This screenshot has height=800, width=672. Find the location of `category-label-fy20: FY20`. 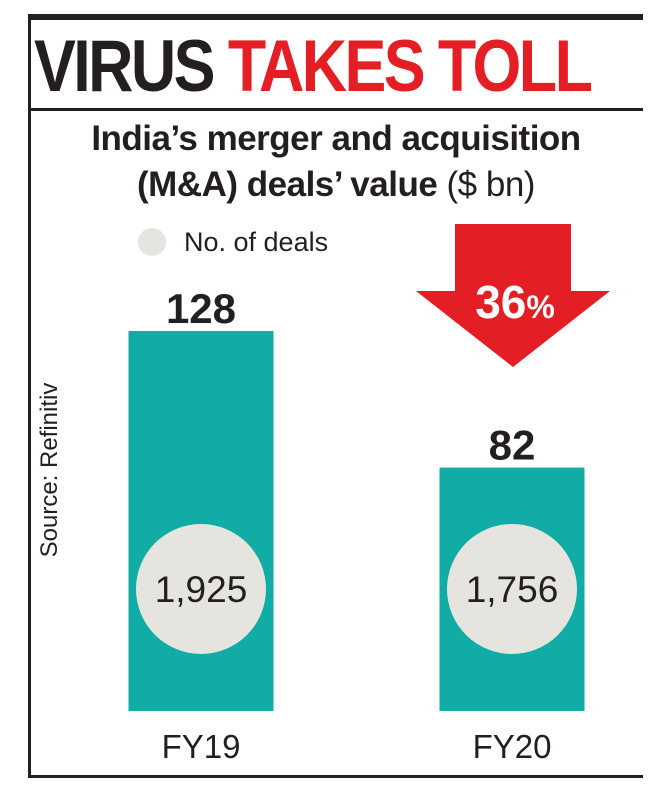

category-label-fy20: FY20 is located at coordinates (512, 746).